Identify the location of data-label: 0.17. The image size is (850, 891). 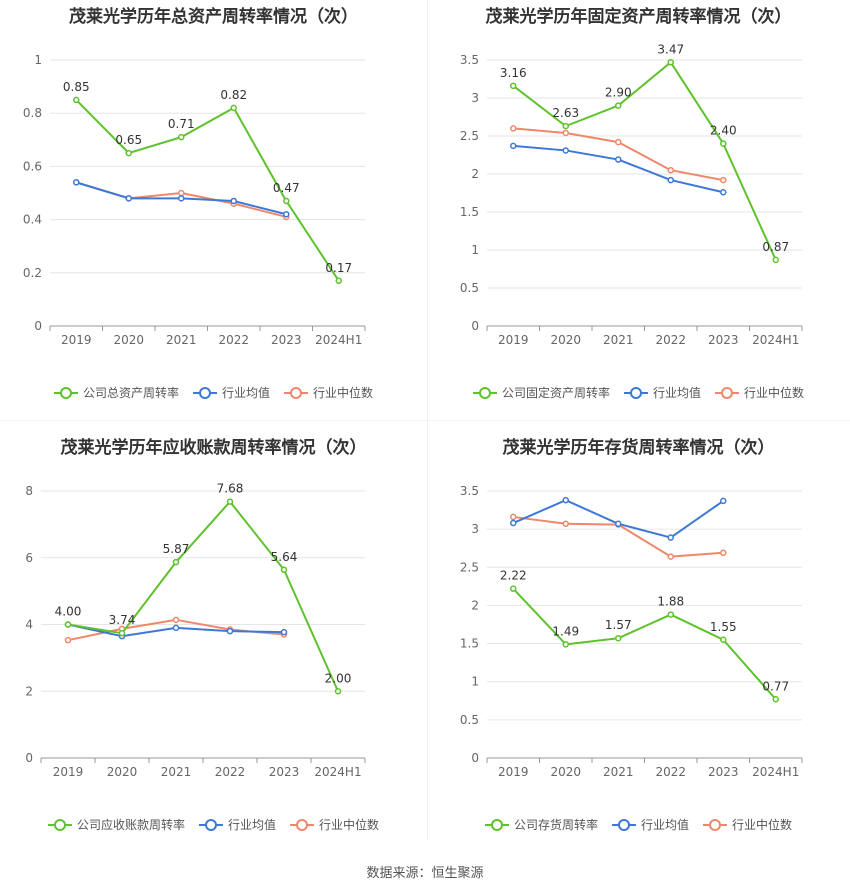
(338, 268).